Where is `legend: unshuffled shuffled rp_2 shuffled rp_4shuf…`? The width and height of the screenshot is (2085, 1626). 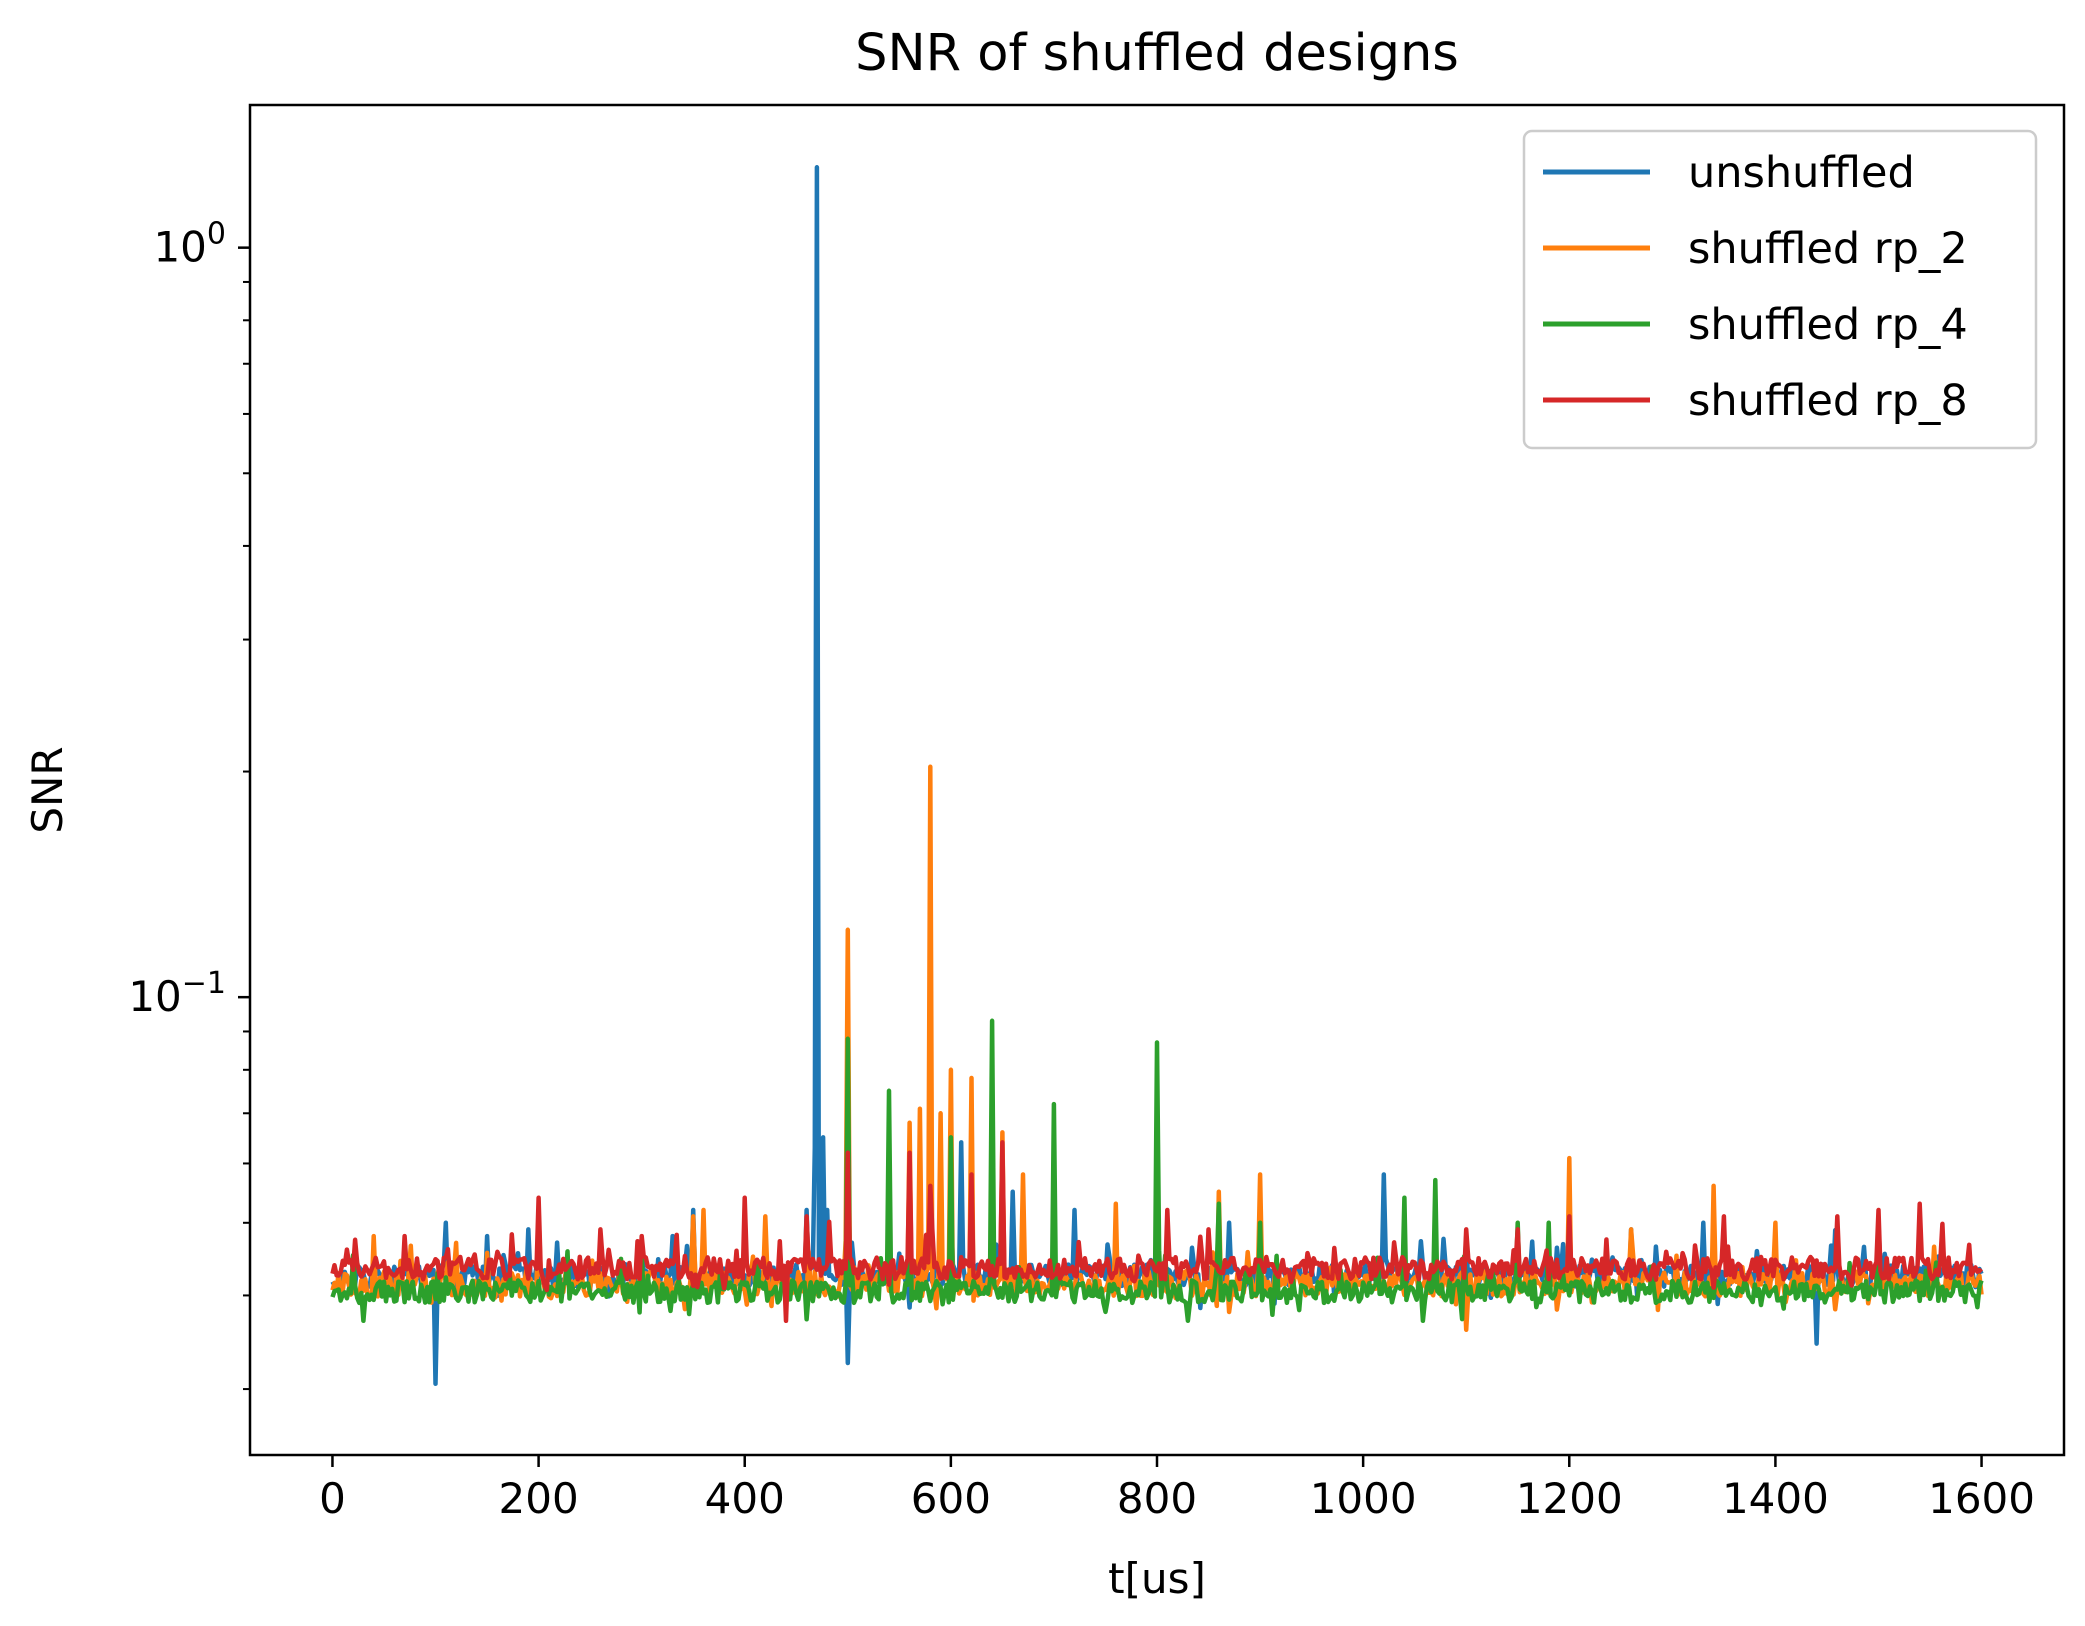
legend: unshuffled shuffled rp_2 shuffled rp_4shuf… is located at coordinates (1780, 289).